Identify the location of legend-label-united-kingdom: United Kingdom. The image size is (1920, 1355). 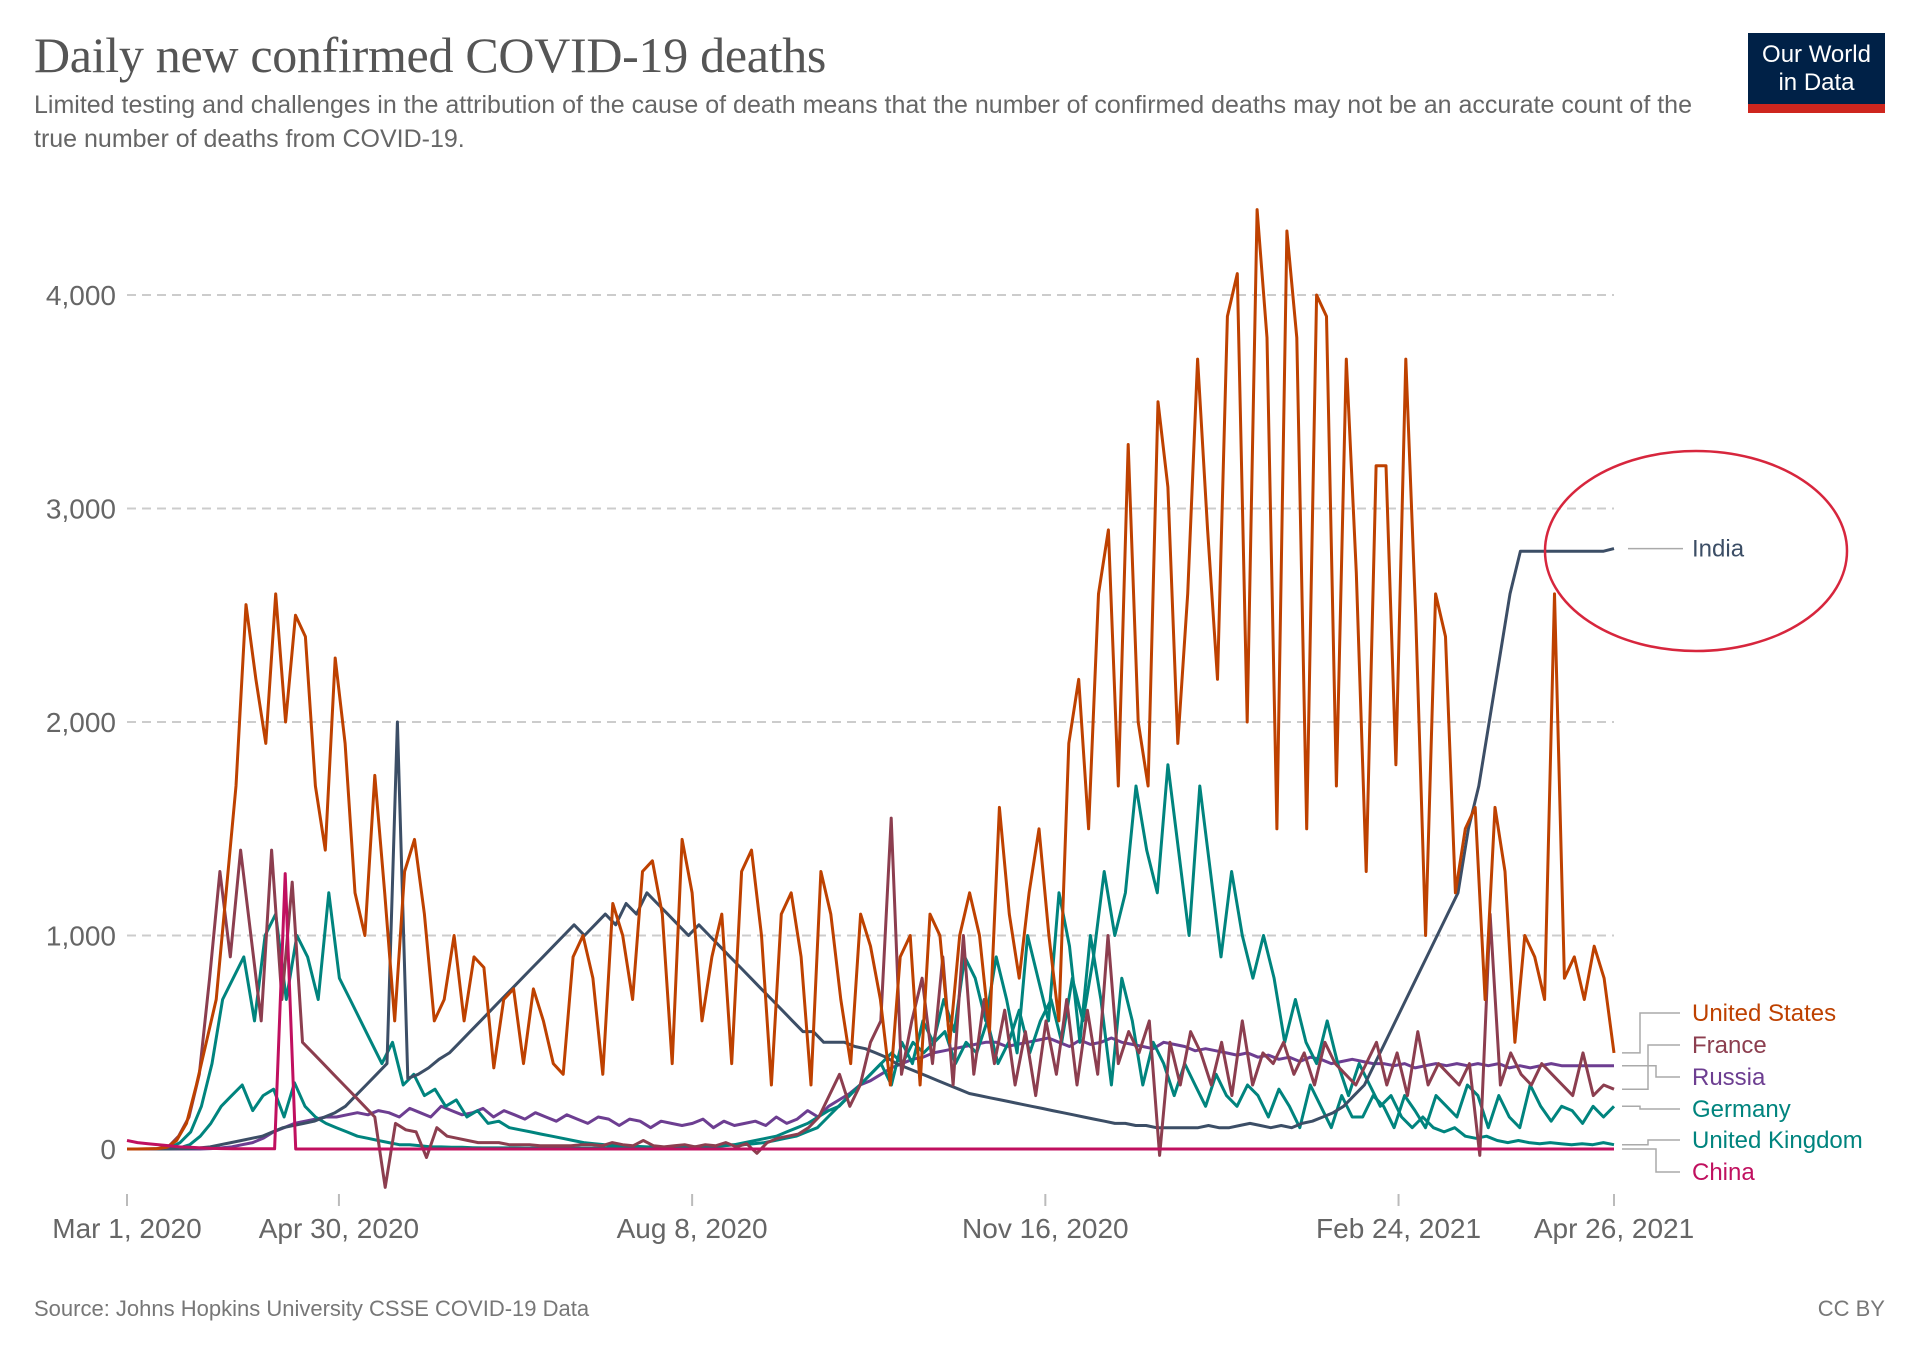
(1777, 1140).